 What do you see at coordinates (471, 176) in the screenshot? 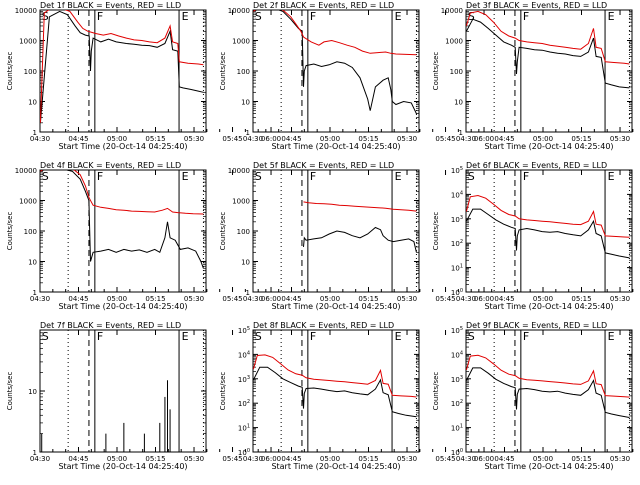
I see `region-label: S` at bounding box center [471, 176].